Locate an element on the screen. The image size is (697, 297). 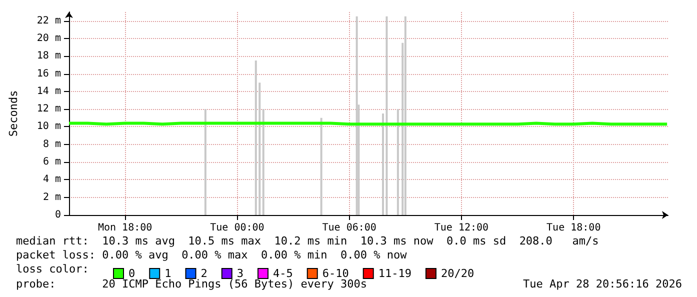
text: packet loss: 0.00 % avg 0.00 % max 0.00 % min 0.00 % now is located at coordinates (212, 255).